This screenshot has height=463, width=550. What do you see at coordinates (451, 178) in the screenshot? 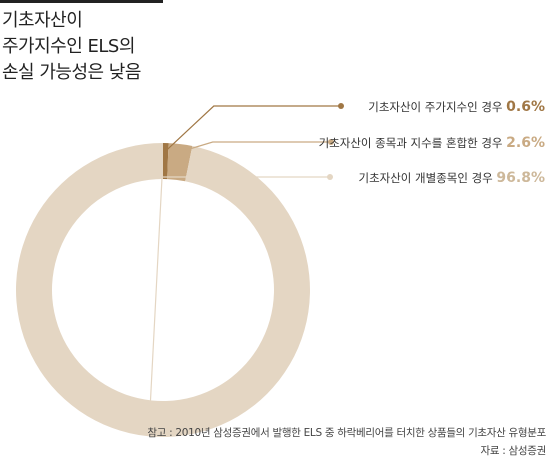
I see `legend-label-3: 기초자산이 개별종목인 경우 96.8%` at bounding box center [451, 178].